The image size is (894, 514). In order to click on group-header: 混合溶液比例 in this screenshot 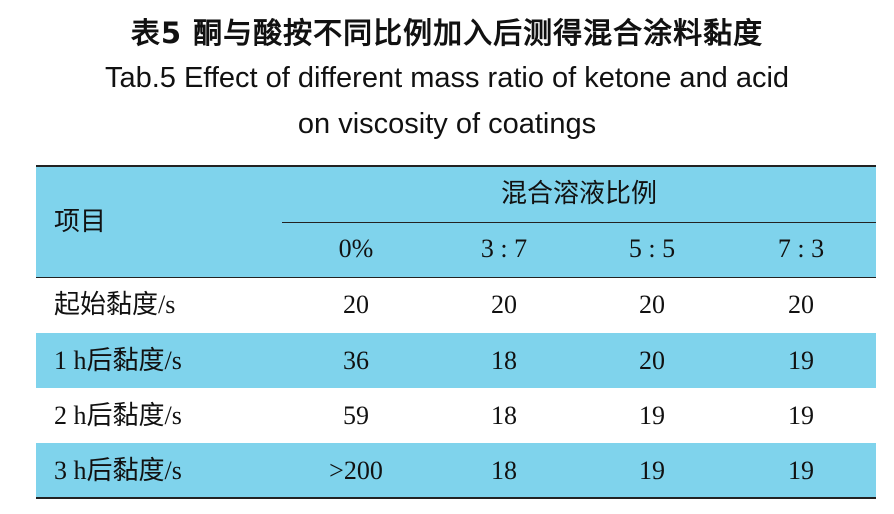, I will do `click(578, 193)`.